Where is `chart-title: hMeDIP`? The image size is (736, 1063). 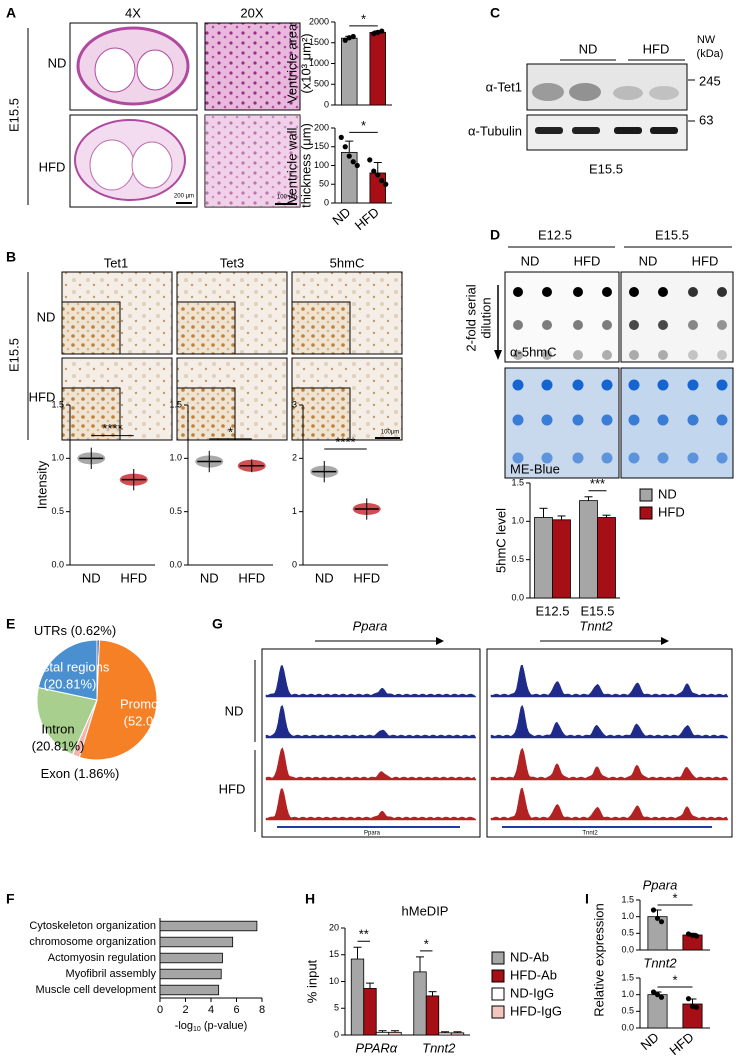
chart-title: hMeDIP is located at coordinates (425, 910).